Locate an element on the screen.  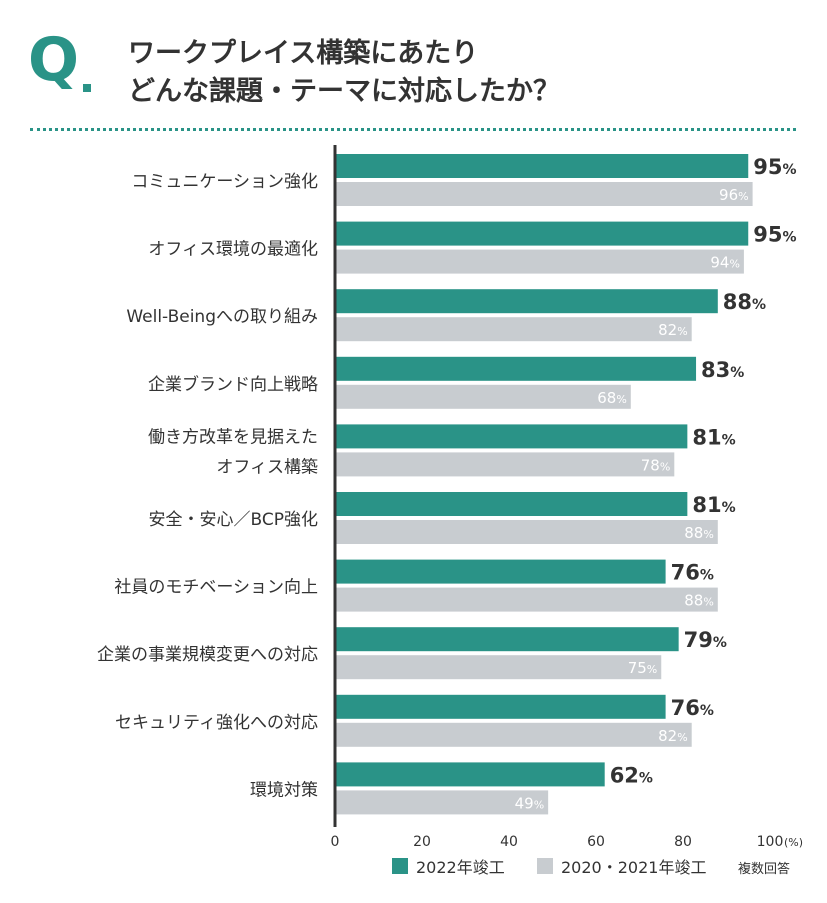
data-label-2020-2021: 78% is located at coordinates (656, 465).